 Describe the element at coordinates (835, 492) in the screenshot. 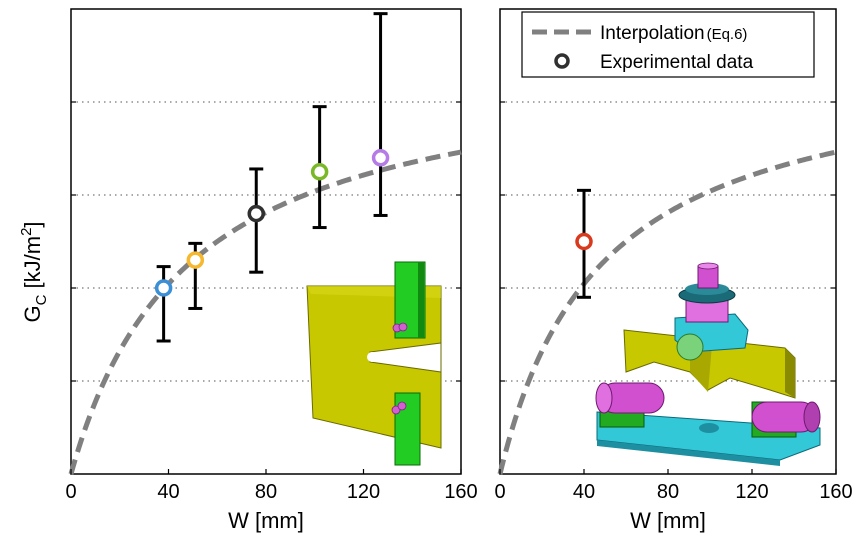

I see `right-x-tick-label: 160` at that location.